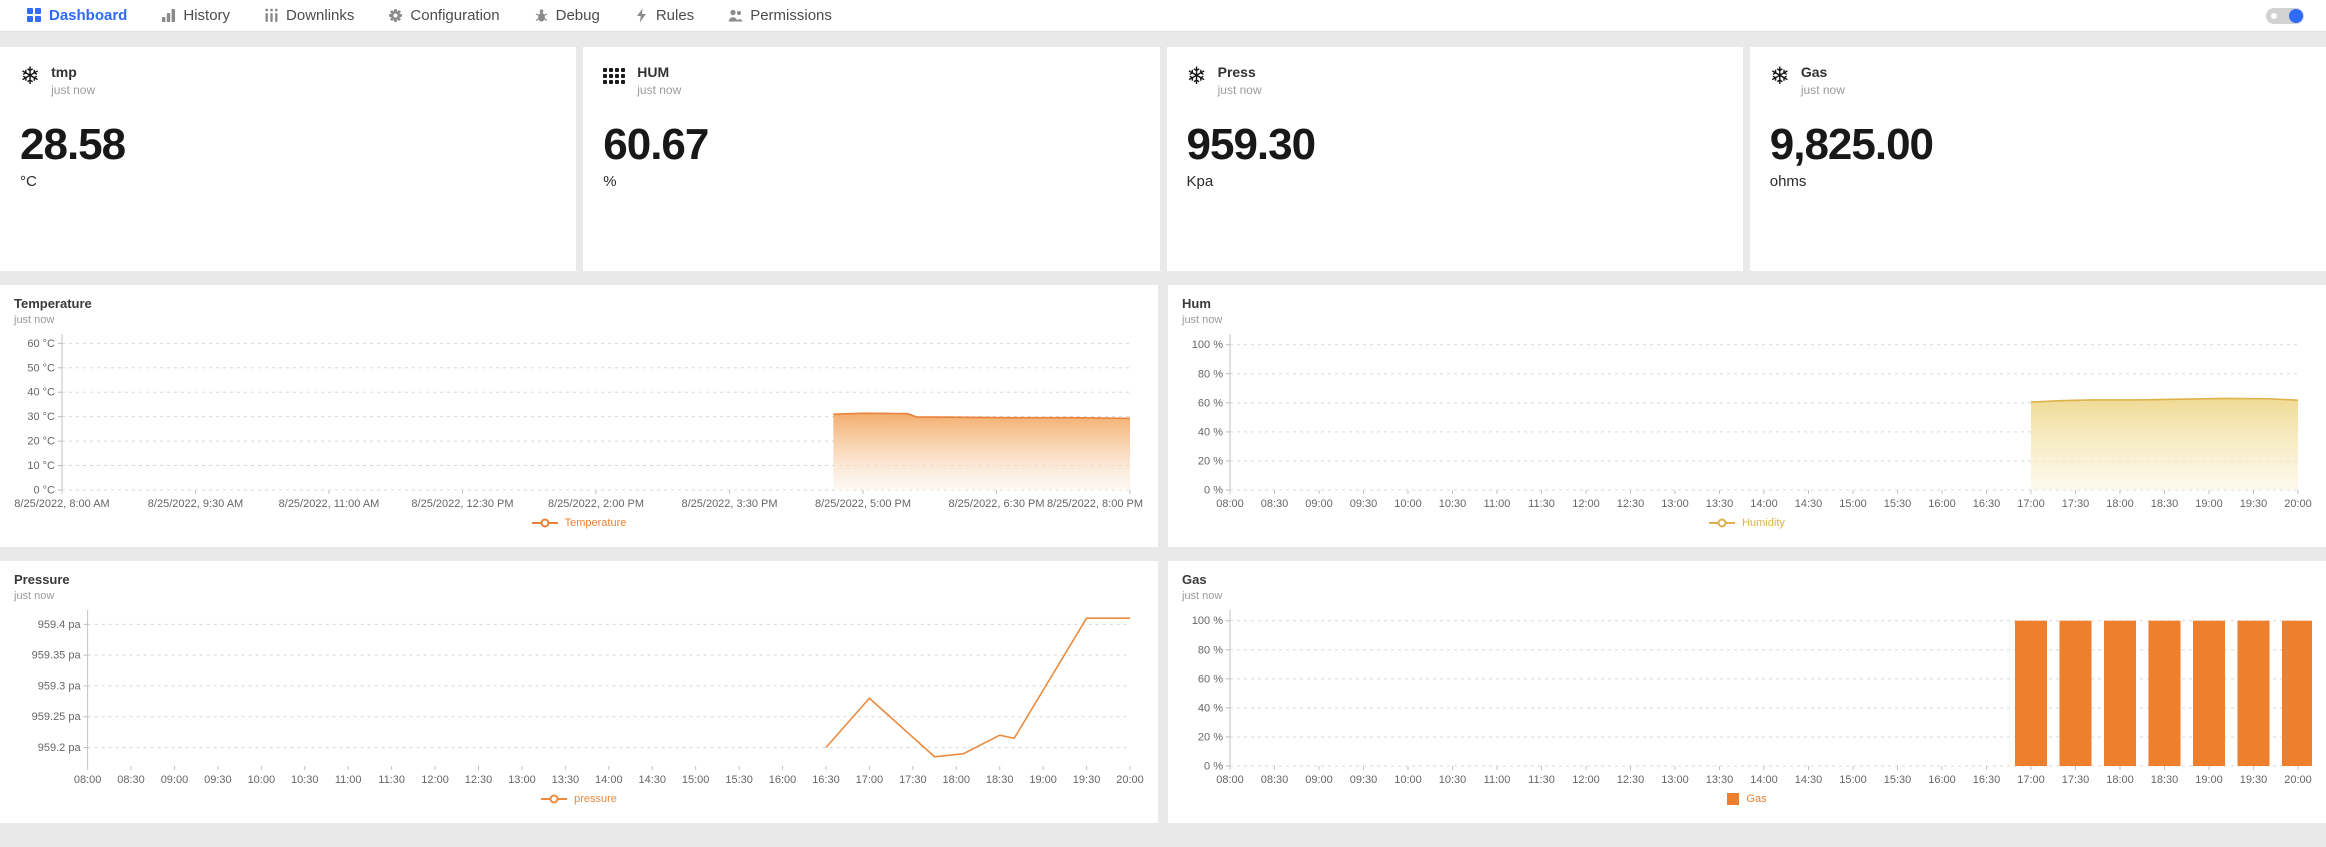 The image size is (2326, 847). I want to click on svg-text: 40 °C, so click(41, 393).